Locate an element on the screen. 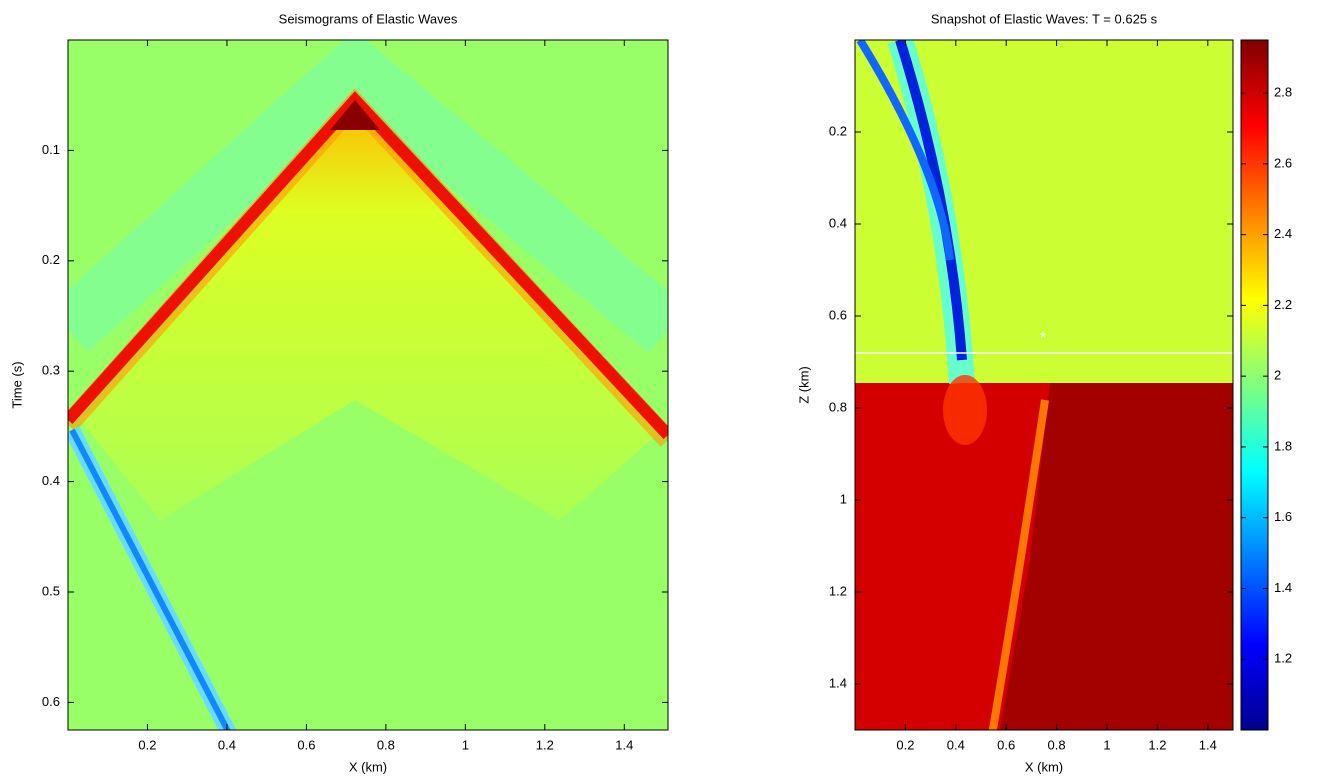 The image size is (1332, 783). y-tick-label: 0.8 is located at coordinates (838, 406).